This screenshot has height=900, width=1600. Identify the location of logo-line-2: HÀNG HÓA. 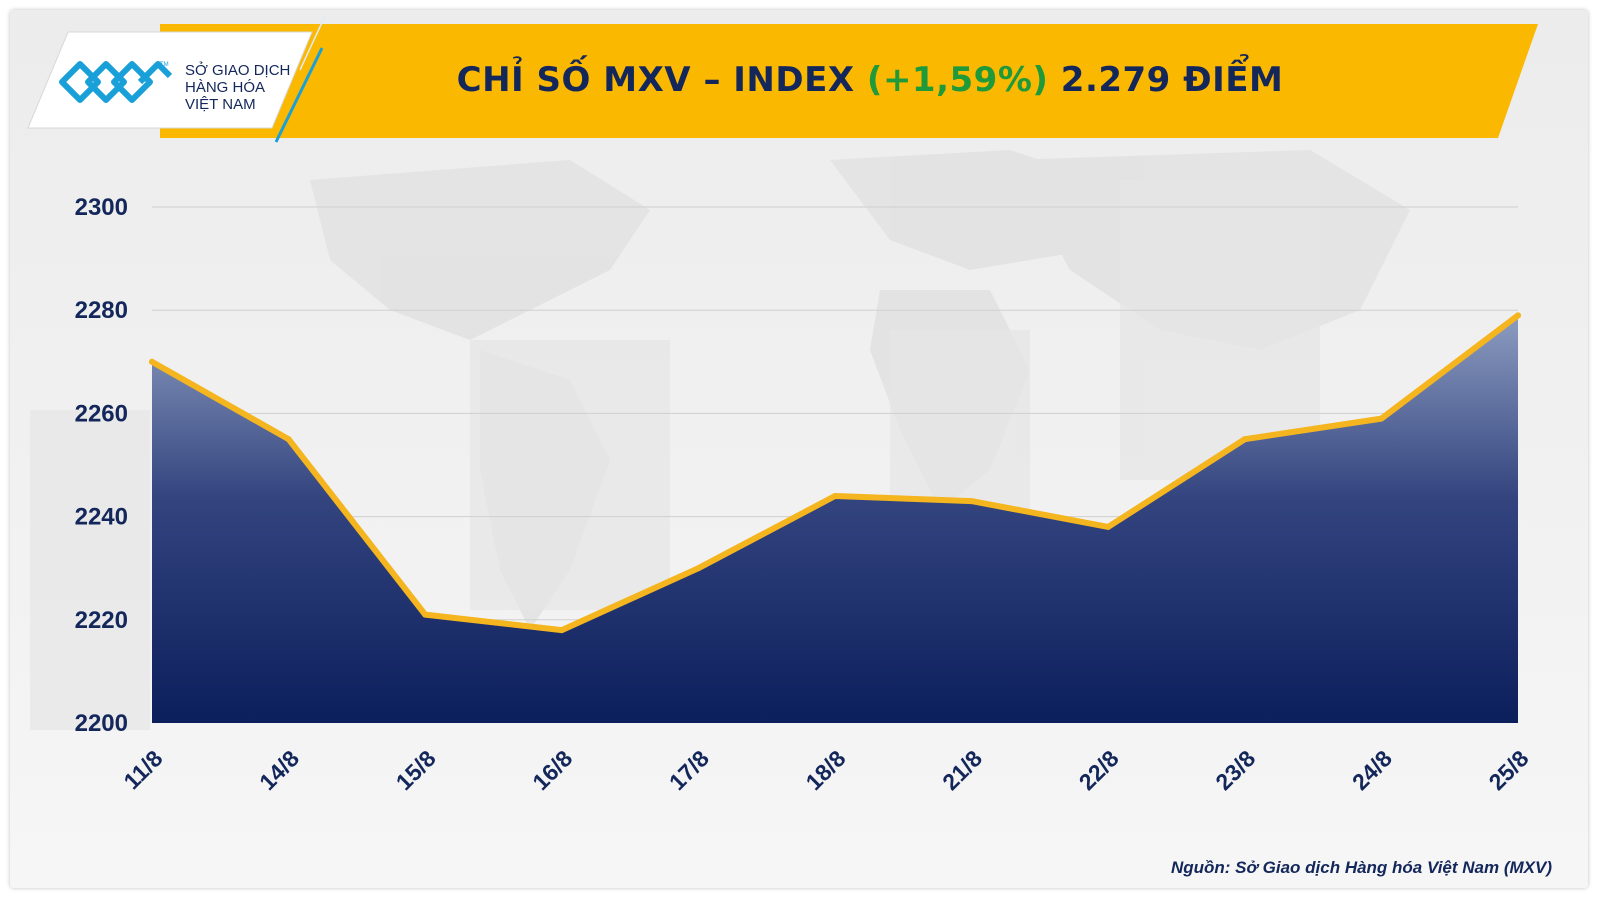
(225, 87).